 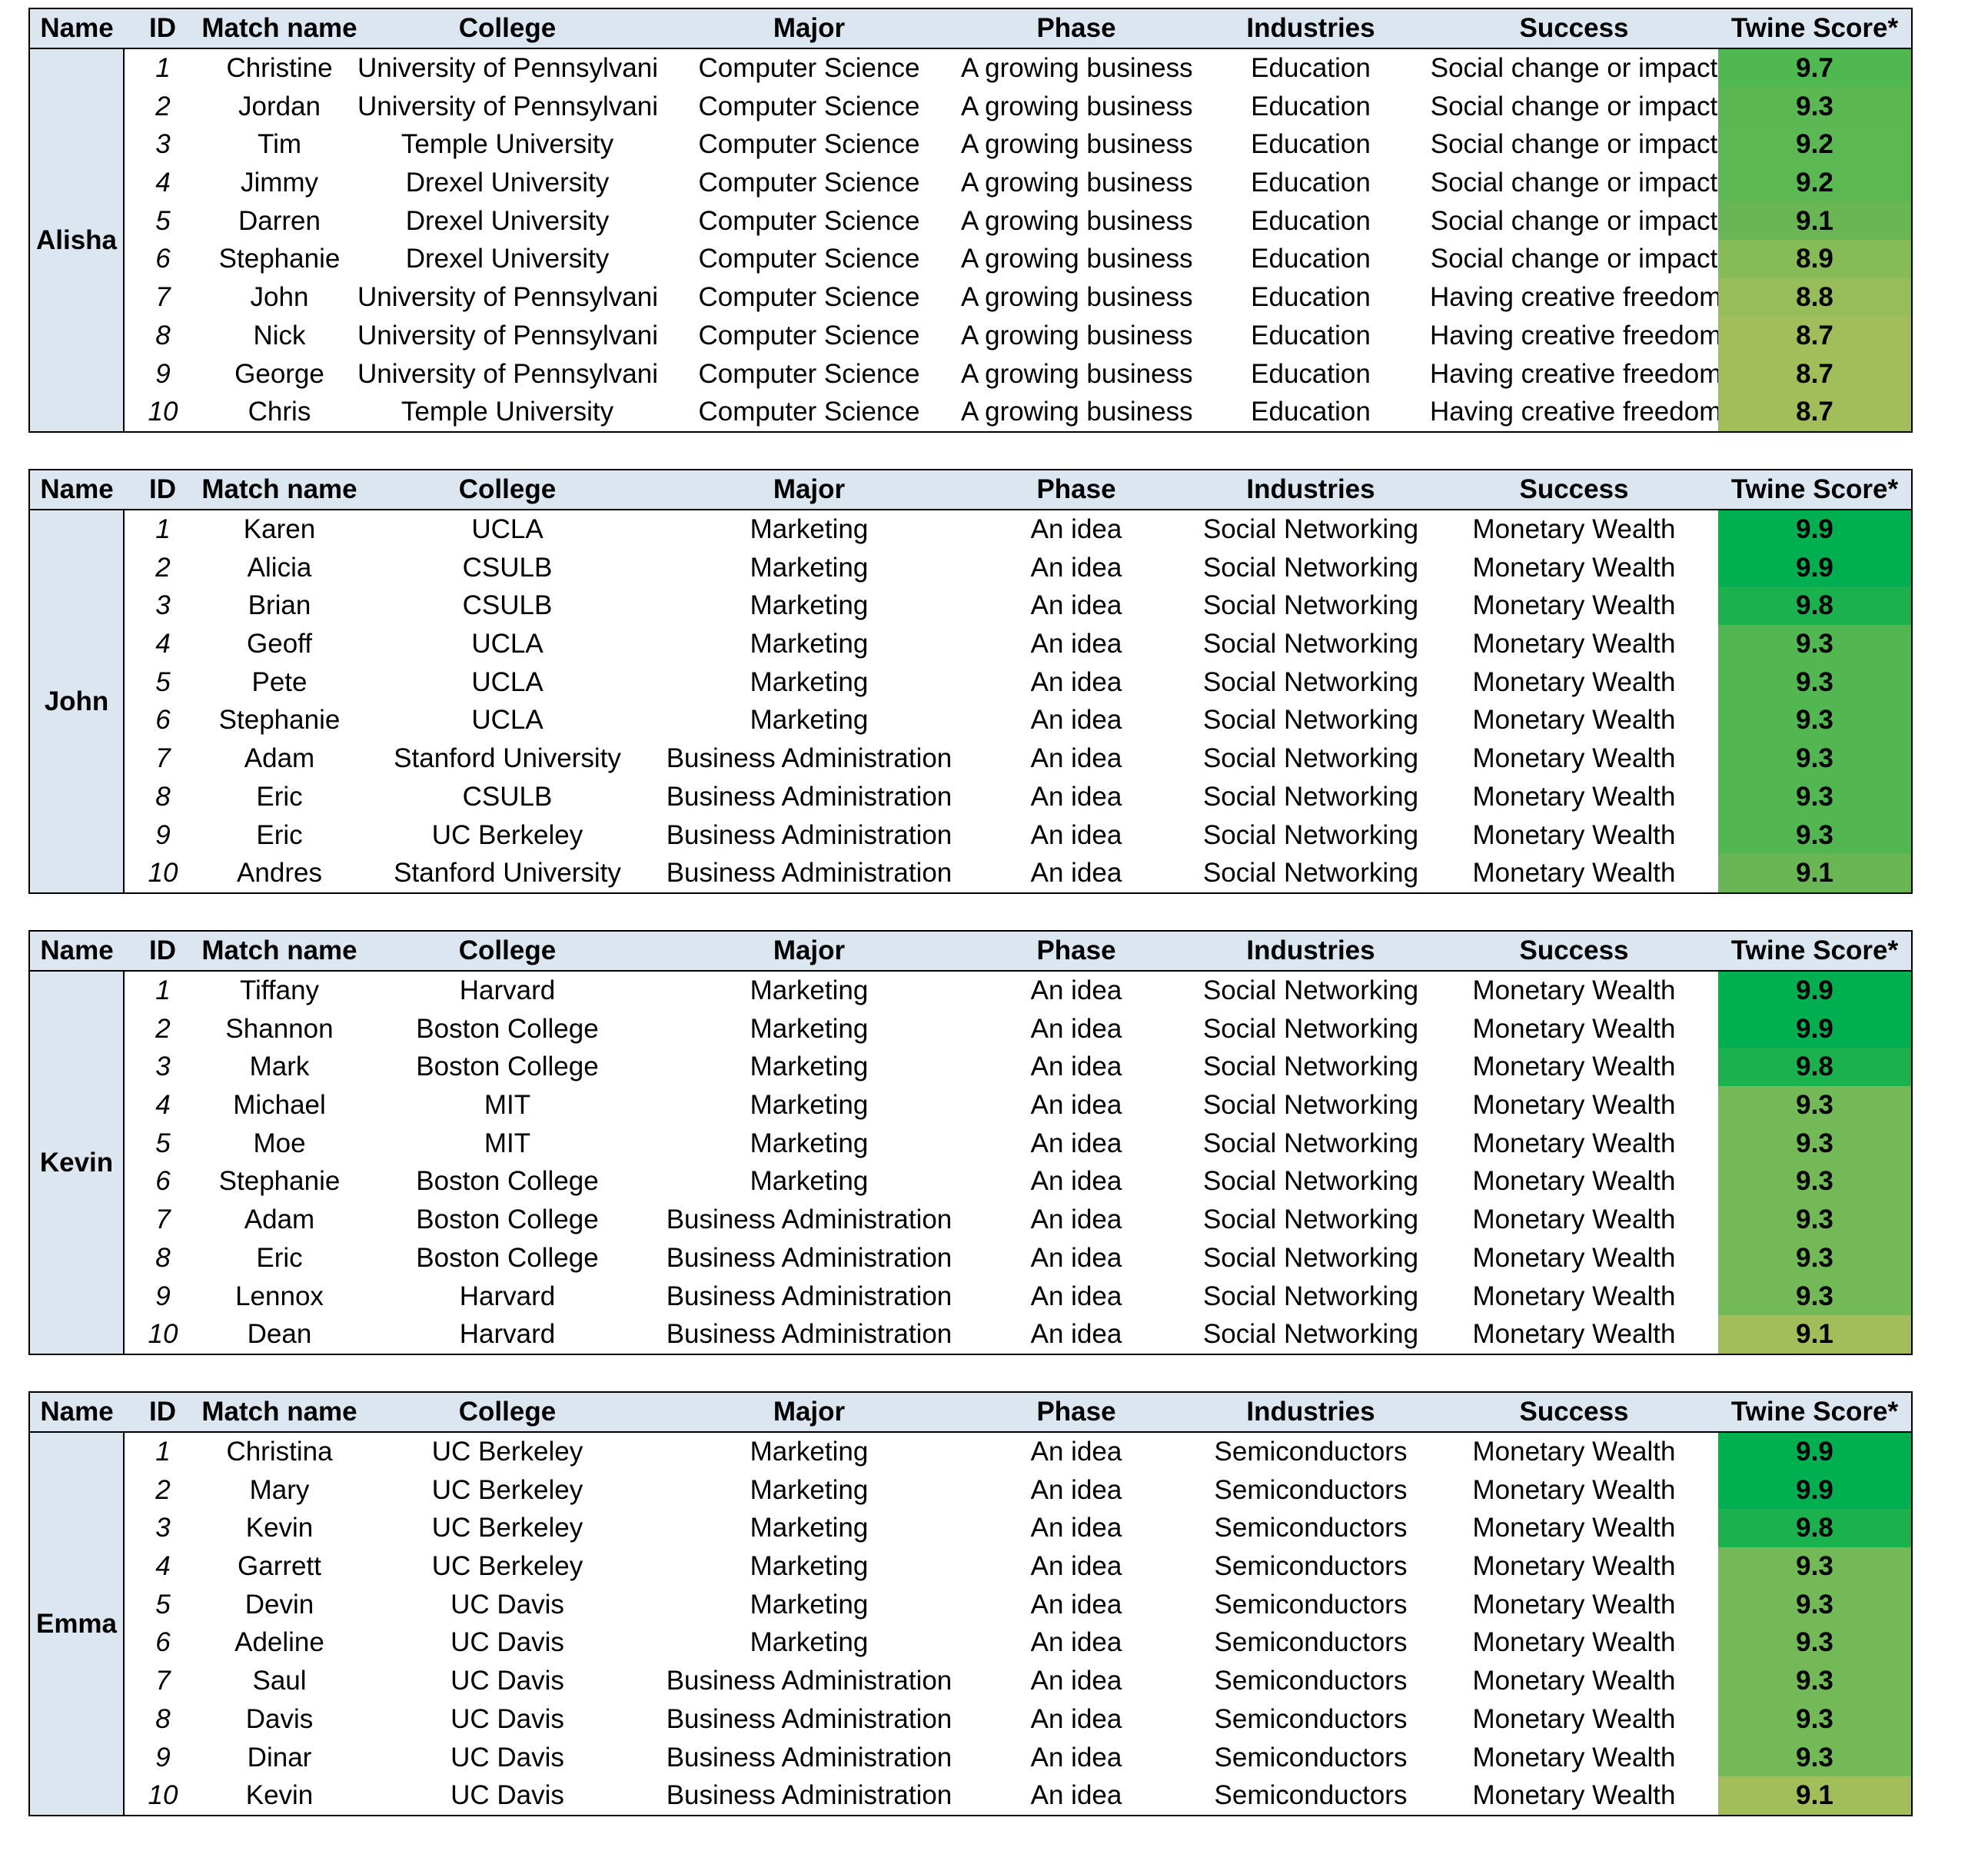 I want to click on id-cell: 6, so click(x=163, y=1643).